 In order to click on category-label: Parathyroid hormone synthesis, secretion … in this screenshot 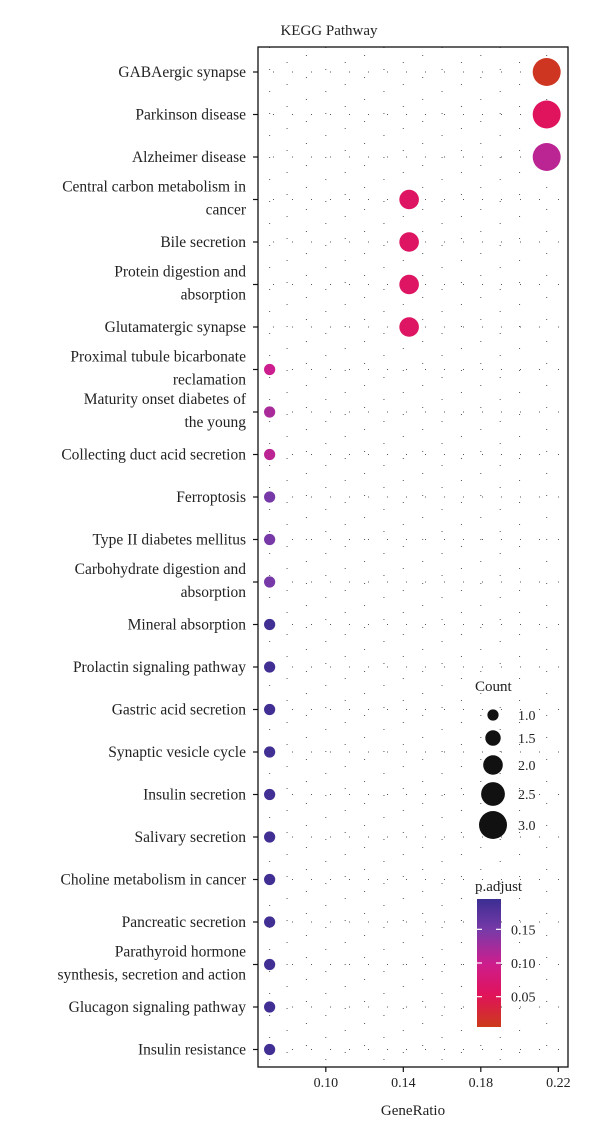, I will do `click(151, 964)`.